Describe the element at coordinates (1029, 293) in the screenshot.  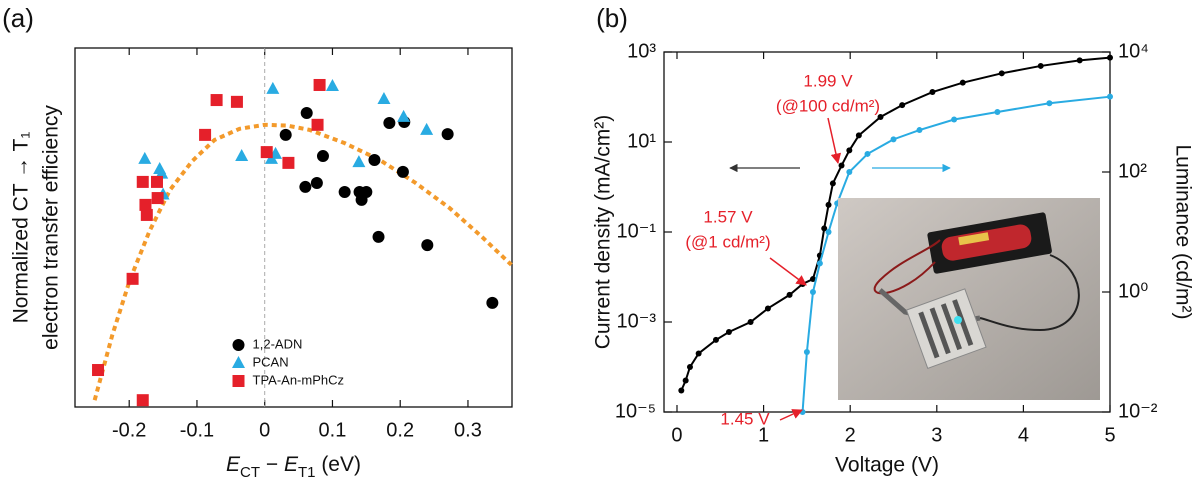
I see `wire` at that location.